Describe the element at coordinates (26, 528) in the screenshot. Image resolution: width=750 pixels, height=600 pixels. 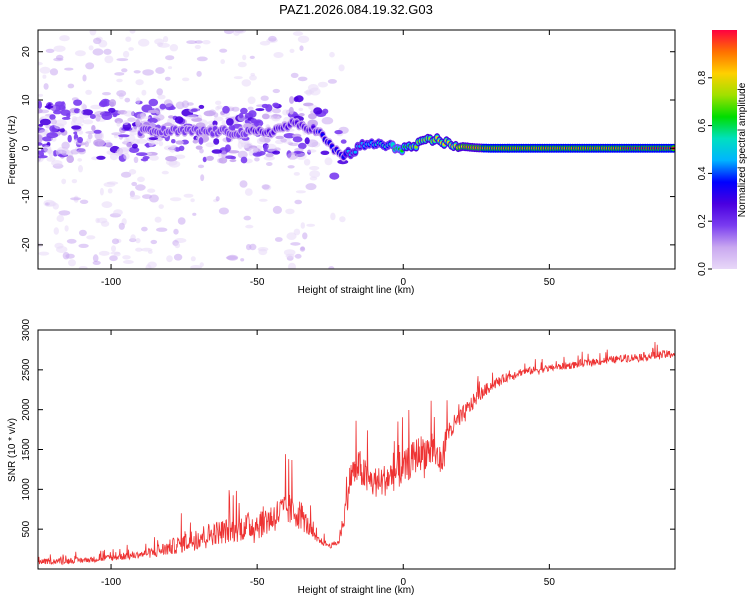
I see `y-tick-label: 500` at that location.